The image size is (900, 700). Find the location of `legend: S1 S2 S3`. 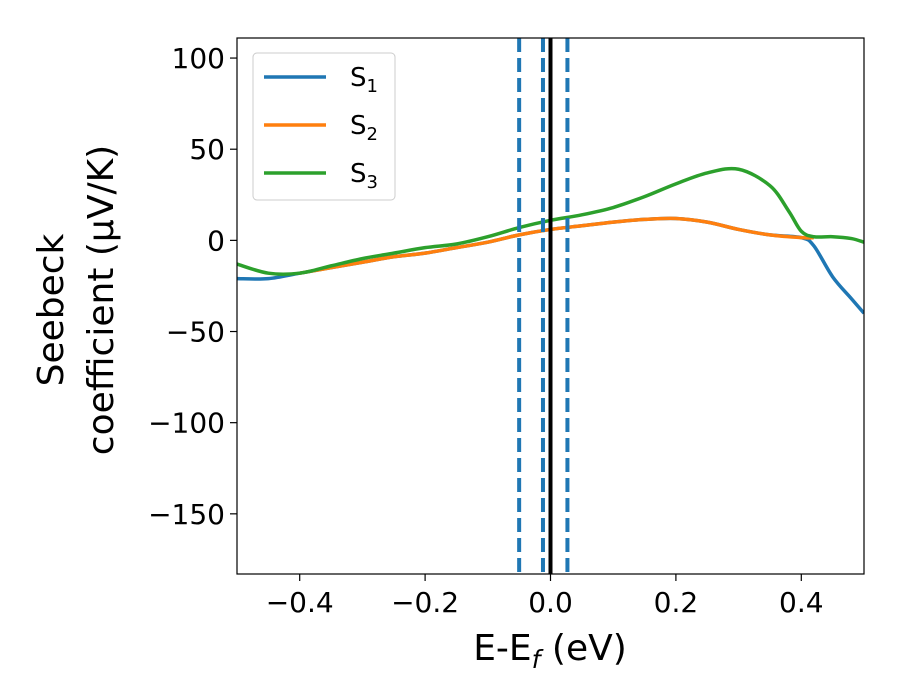

legend: S1 S2 S3 is located at coordinates (324, 126).